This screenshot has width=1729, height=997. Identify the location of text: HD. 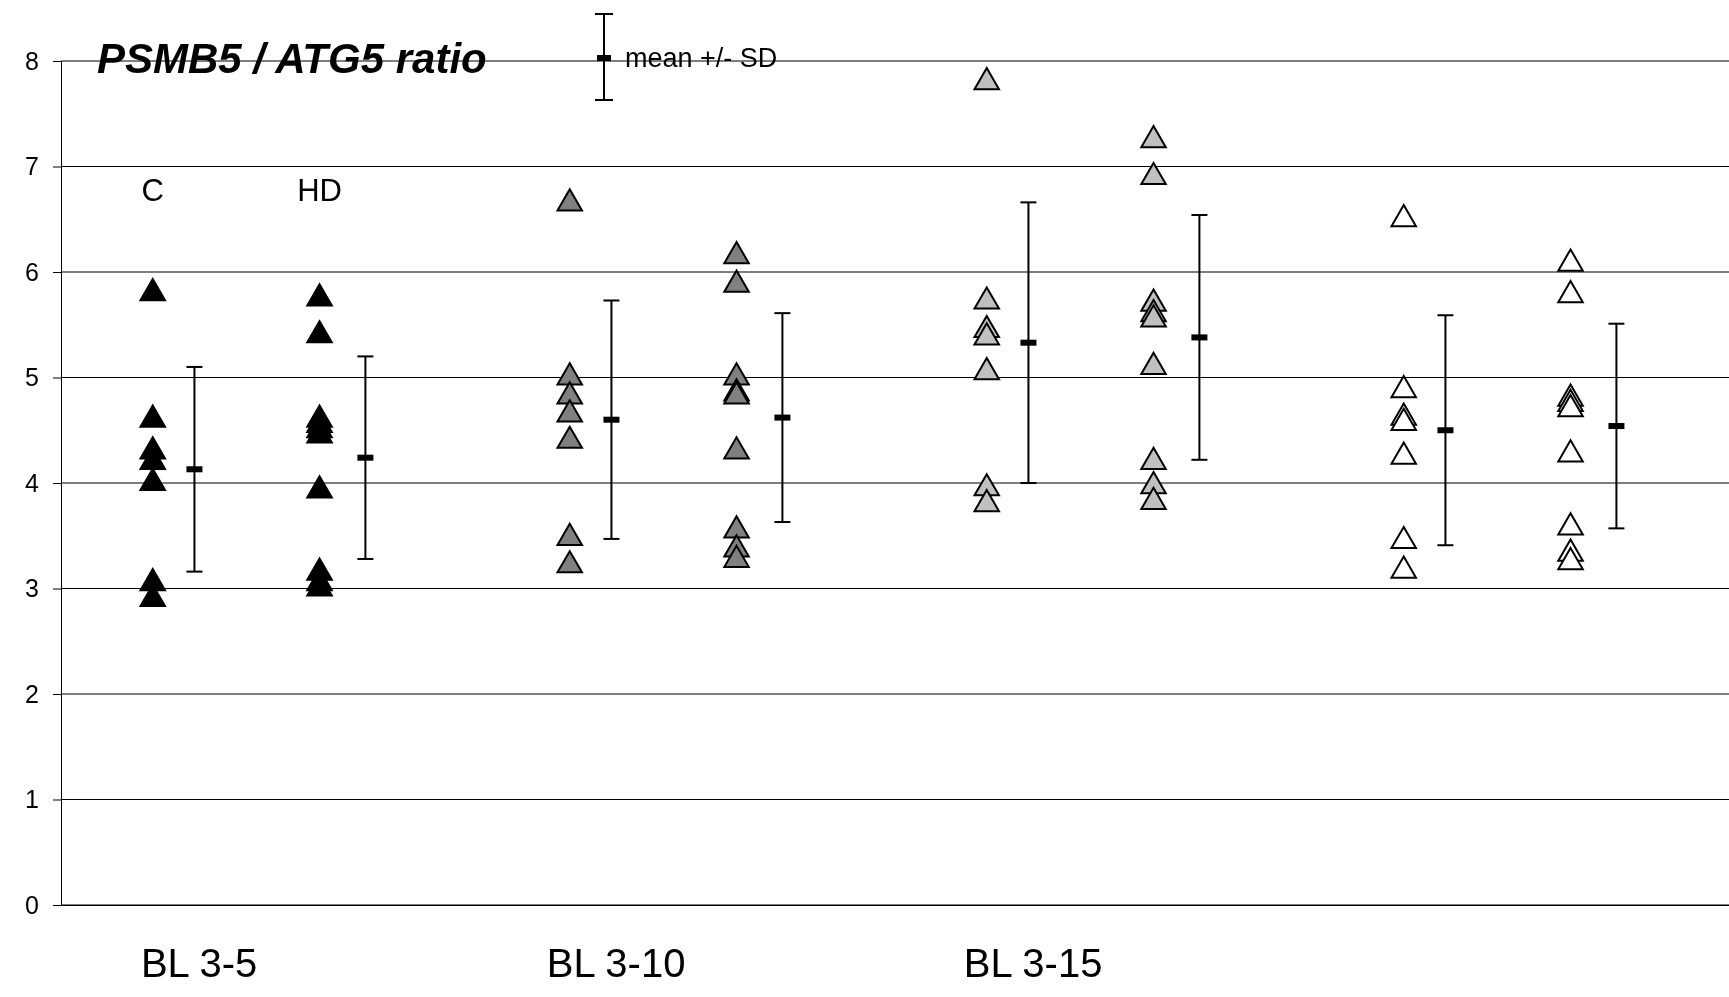
(319, 190).